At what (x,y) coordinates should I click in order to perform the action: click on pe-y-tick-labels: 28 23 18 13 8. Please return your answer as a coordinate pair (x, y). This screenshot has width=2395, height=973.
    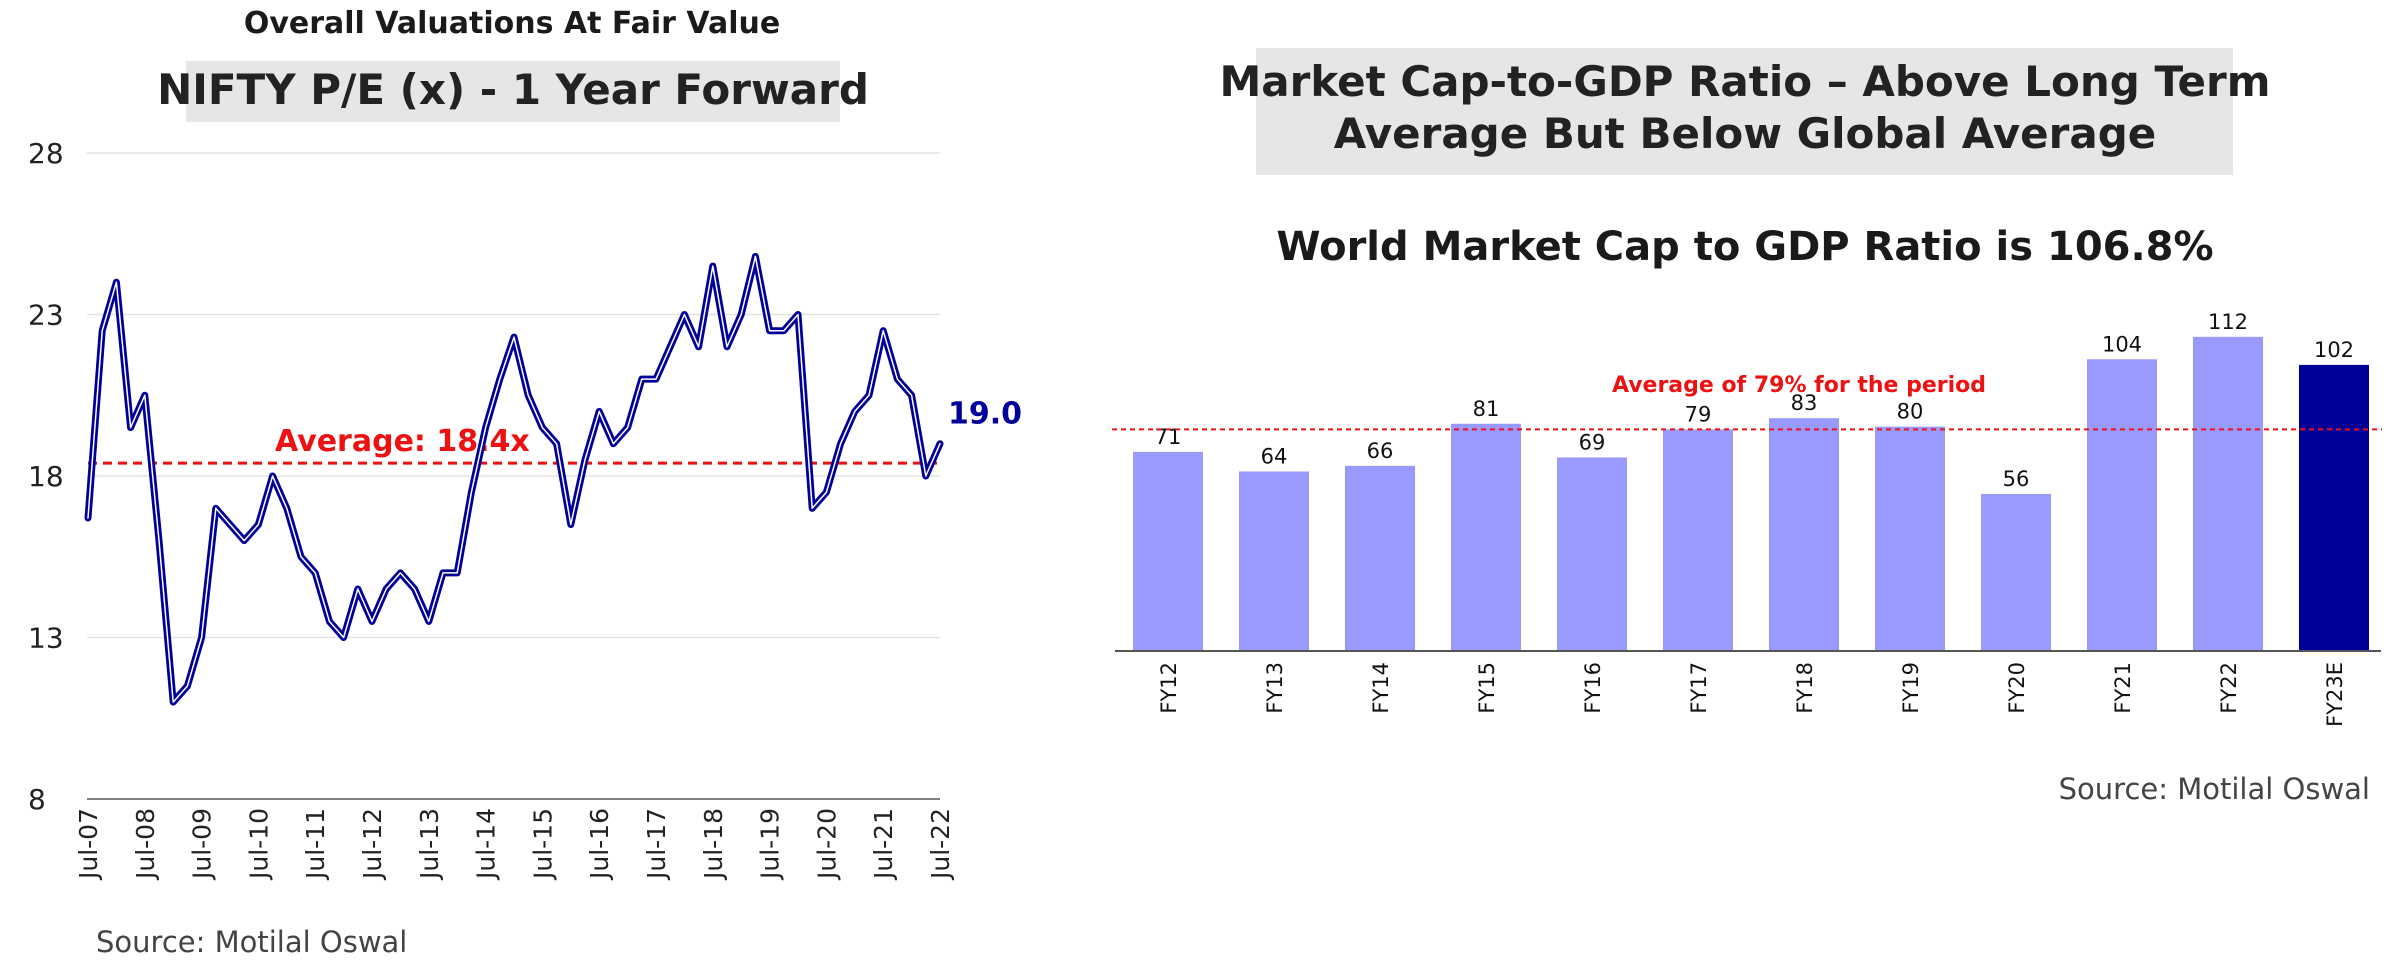
    Looking at the image, I should click on (46, 476).